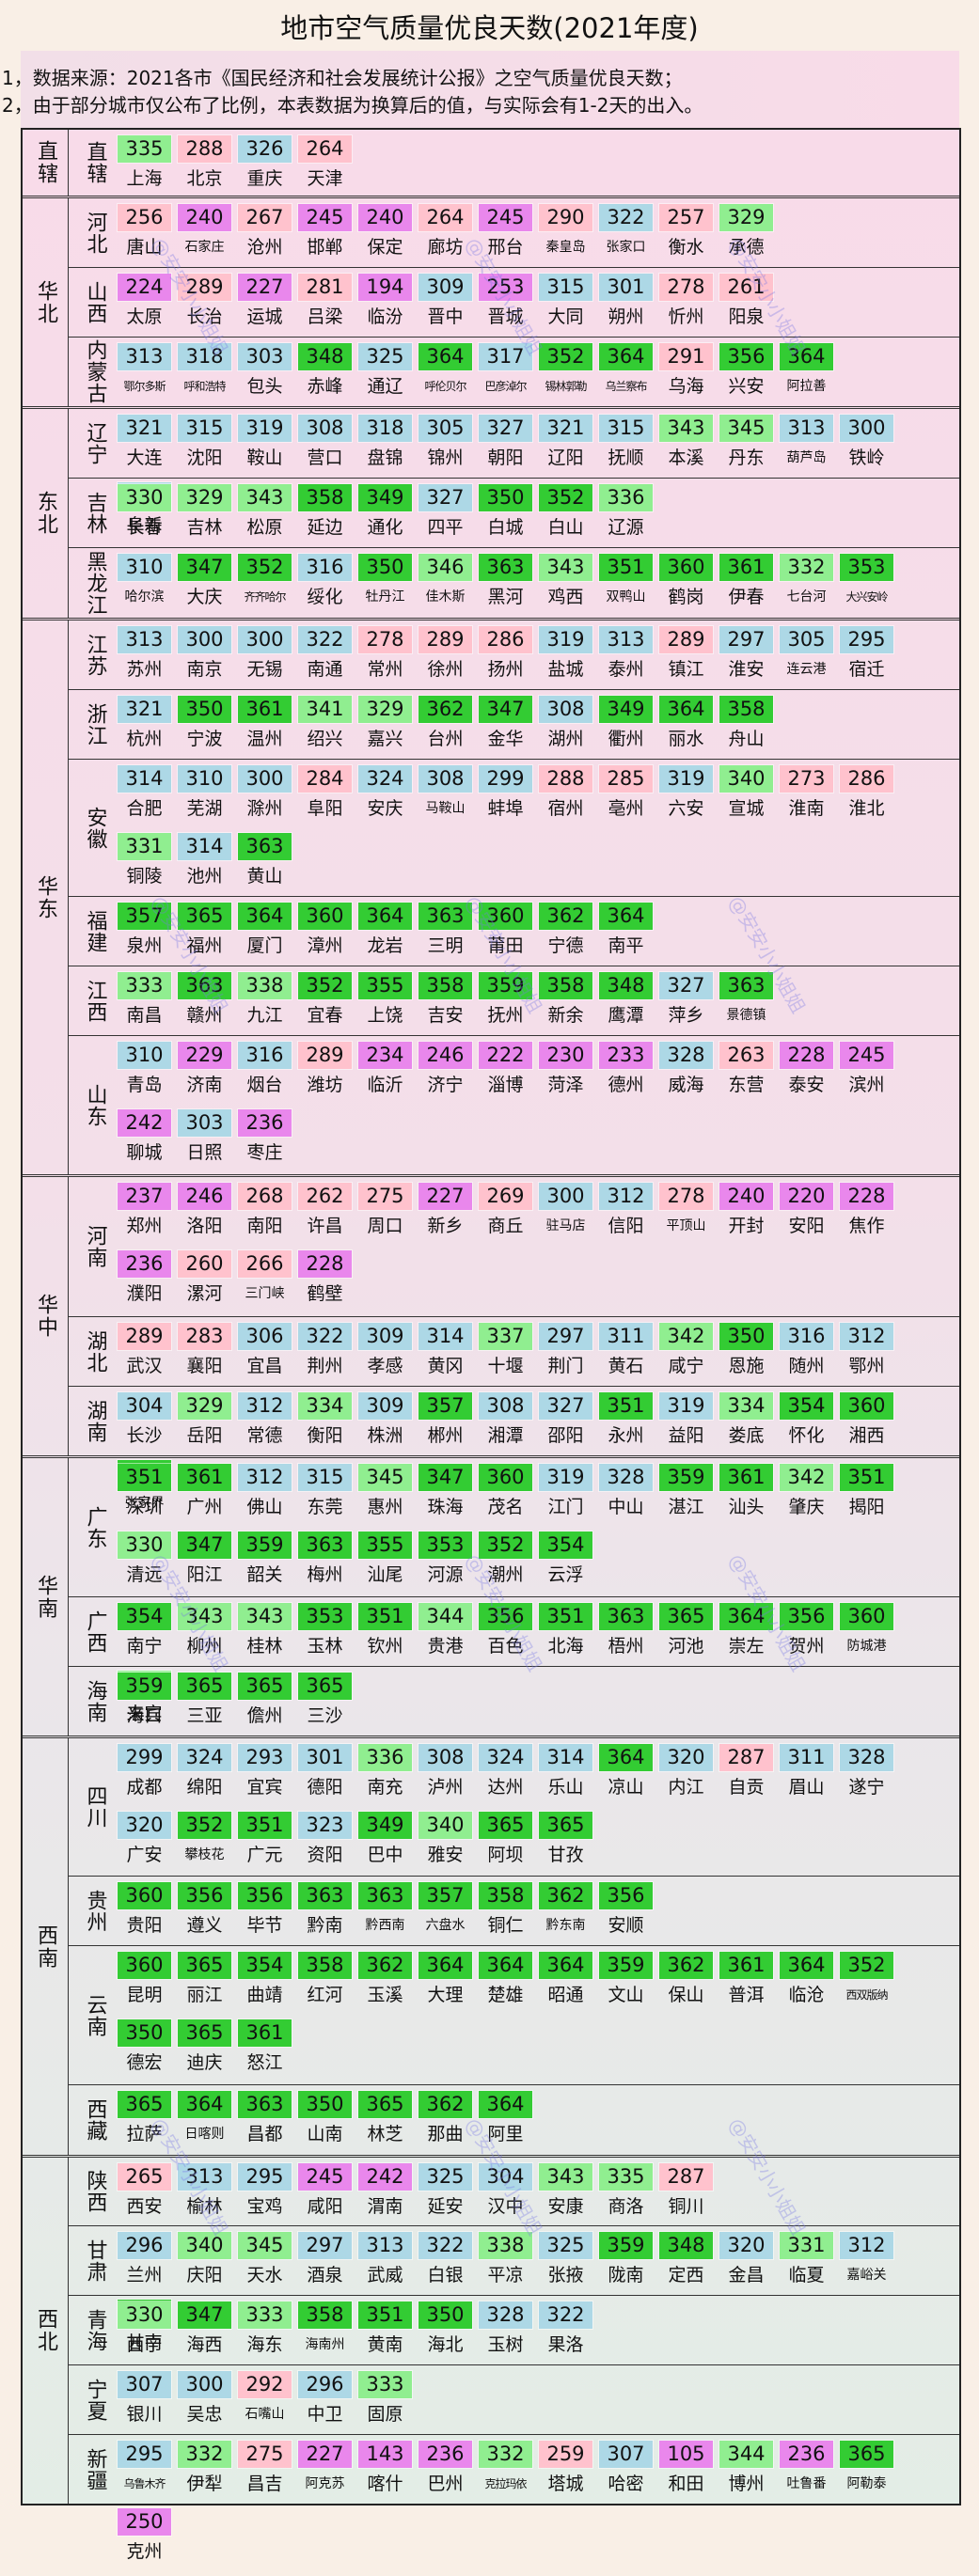 The height and width of the screenshot is (2576, 979). I want to click on aqi-days-value: 352, so click(204, 1826).